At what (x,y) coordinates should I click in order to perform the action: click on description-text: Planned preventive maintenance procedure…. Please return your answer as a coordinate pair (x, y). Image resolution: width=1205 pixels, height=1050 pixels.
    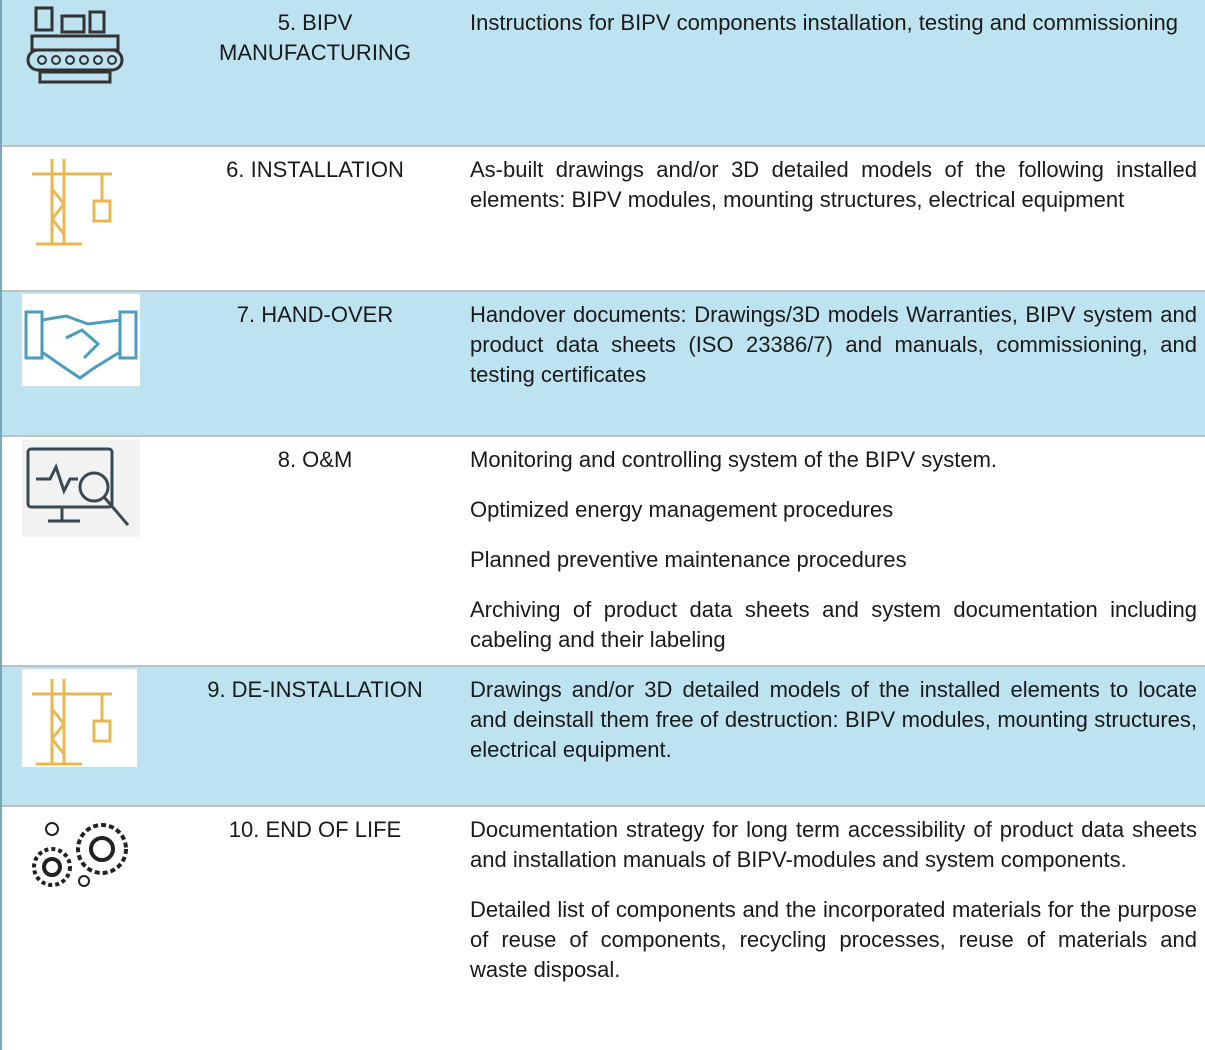
    Looking at the image, I should click on (688, 559).